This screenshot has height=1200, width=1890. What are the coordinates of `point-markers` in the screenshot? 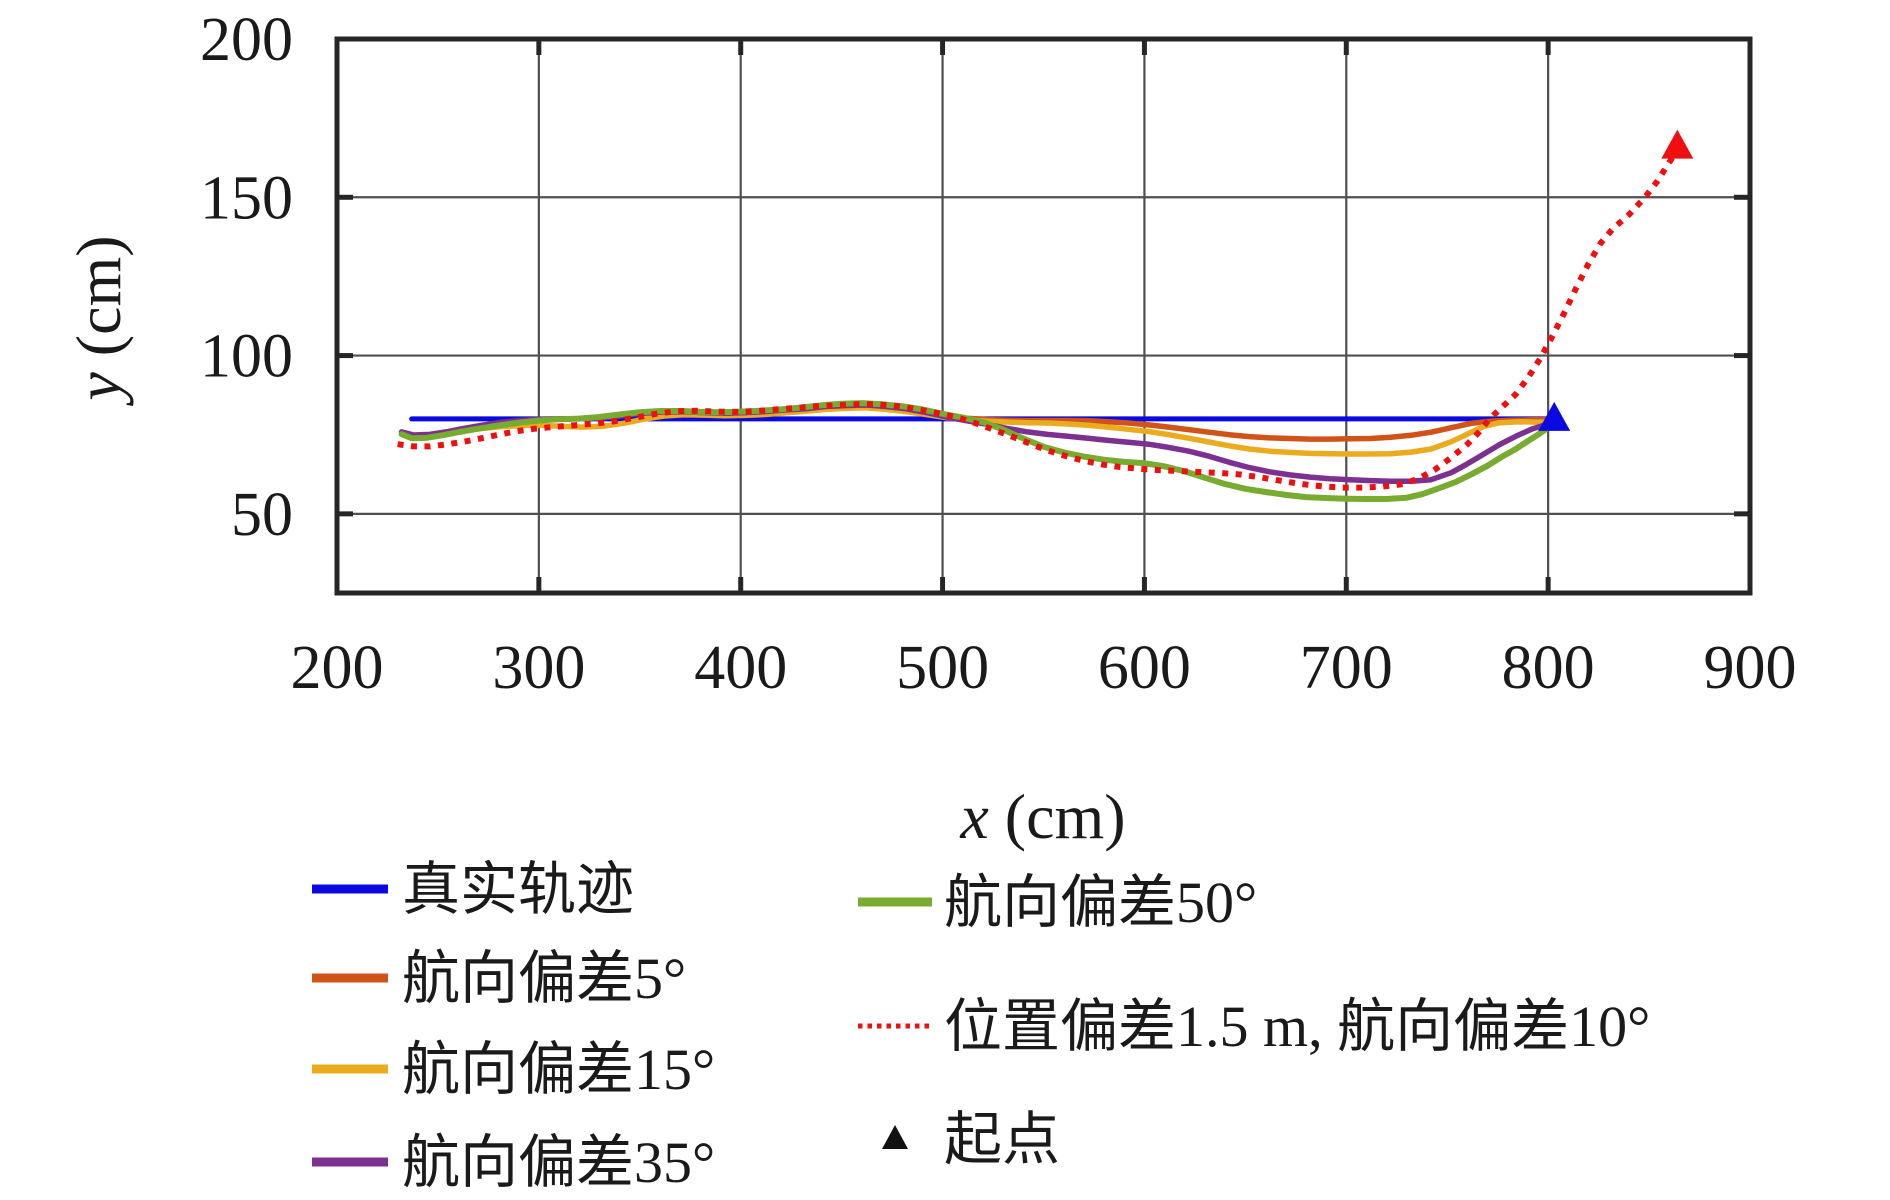 It's located at (1616, 280).